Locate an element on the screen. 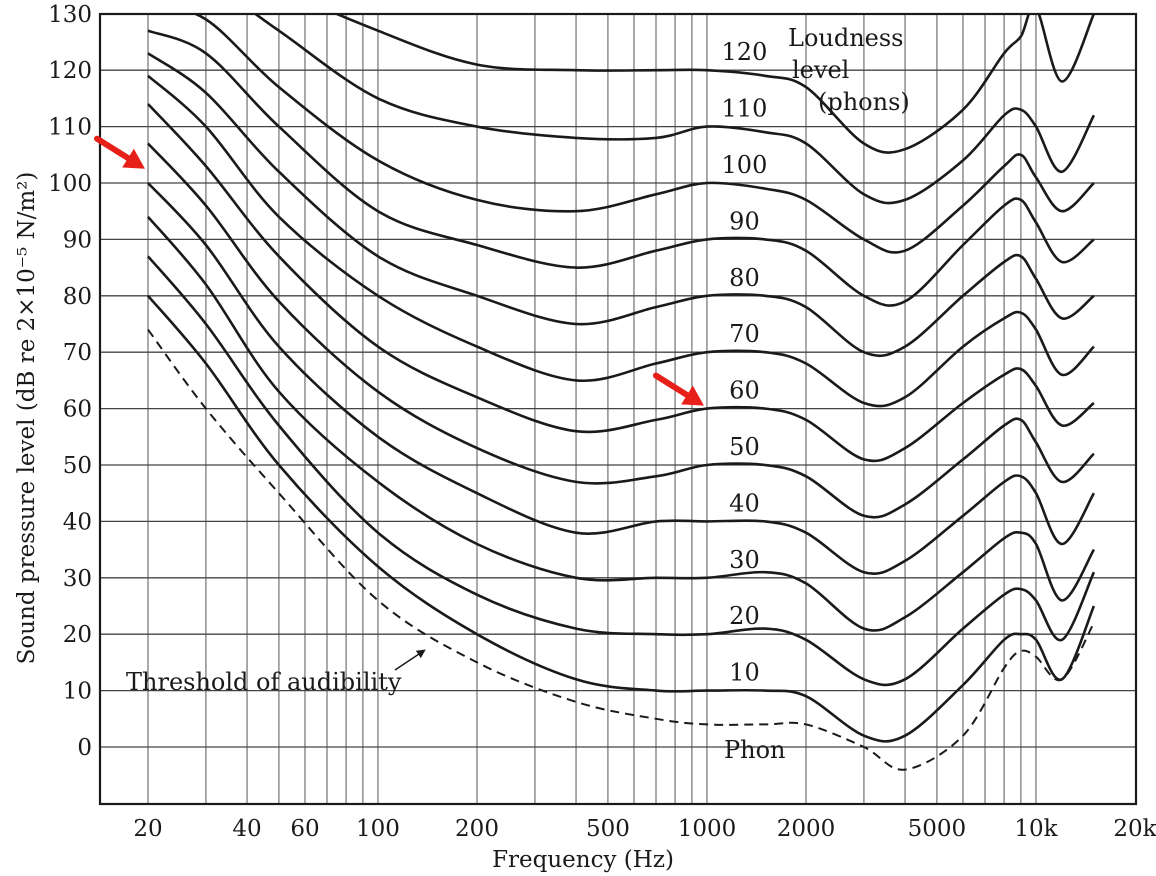 Image resolution: width=1156 pixels, height=876 pixels. phon-label-70: 70 is located at coordinates (744, 334).